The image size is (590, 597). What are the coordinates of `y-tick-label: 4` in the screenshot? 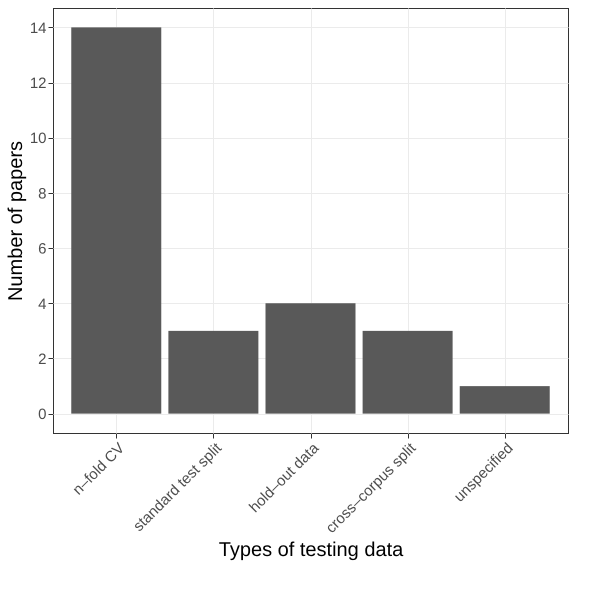 It's located at (42, 304).